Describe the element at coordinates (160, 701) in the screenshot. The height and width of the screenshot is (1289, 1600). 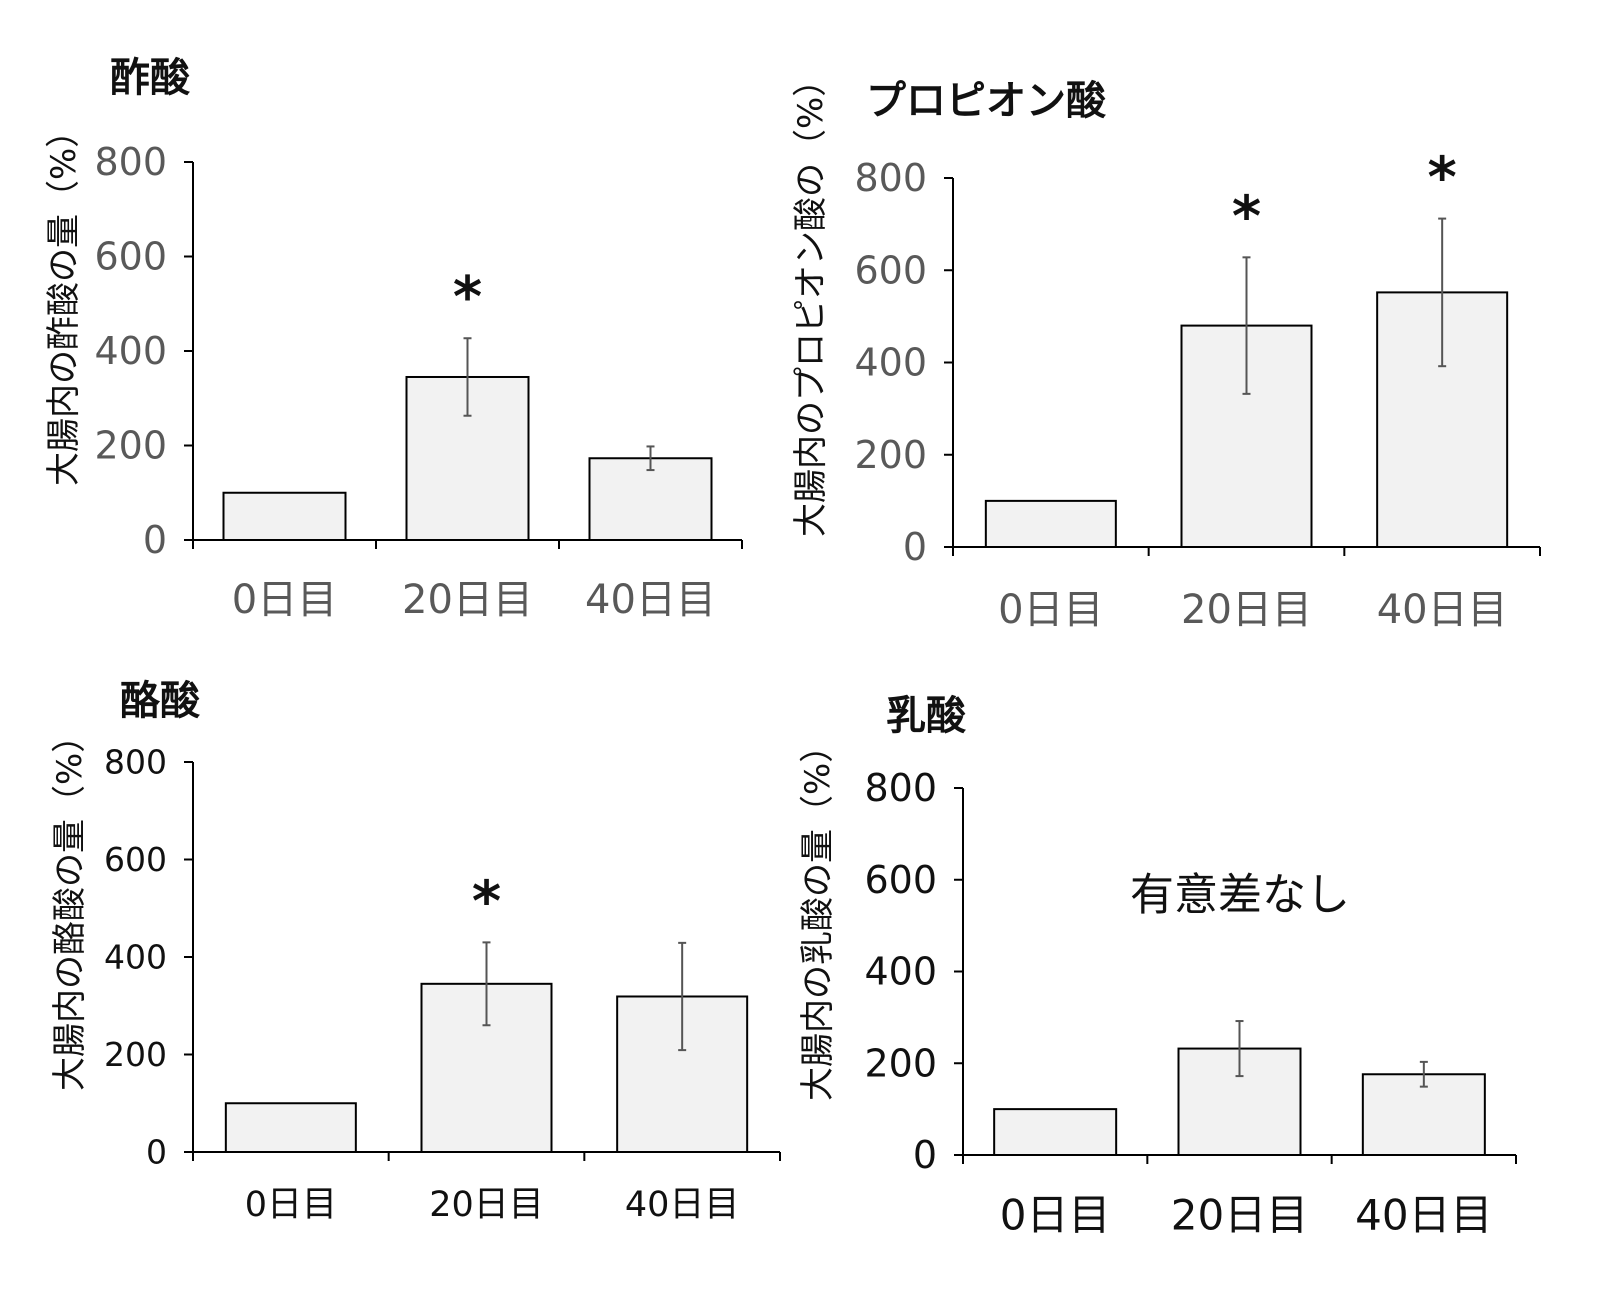
I see `chart-title: 酪酸` at that location.